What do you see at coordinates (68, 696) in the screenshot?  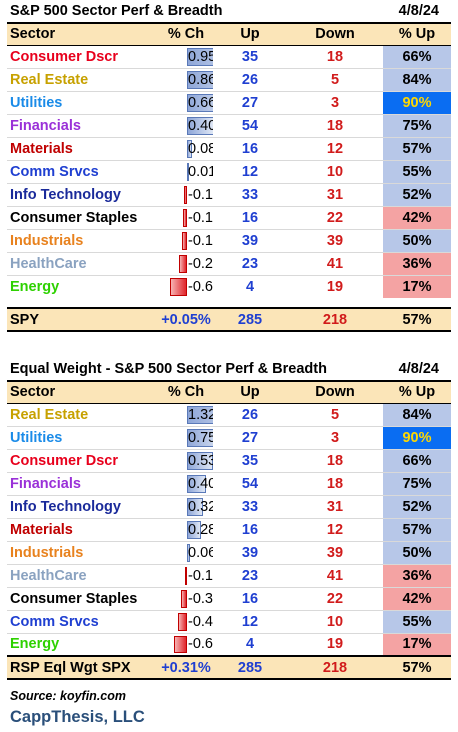 I see `source-note: Source: koyfin.com` at bounding box center [68, 696].